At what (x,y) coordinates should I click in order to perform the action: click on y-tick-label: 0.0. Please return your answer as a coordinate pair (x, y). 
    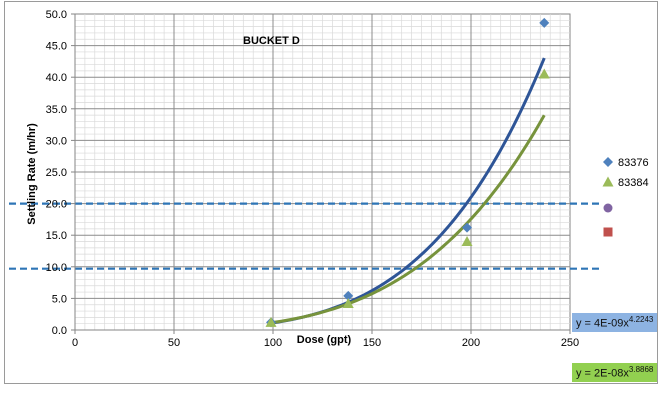
    Looking at the image, I should click on (59, 331).